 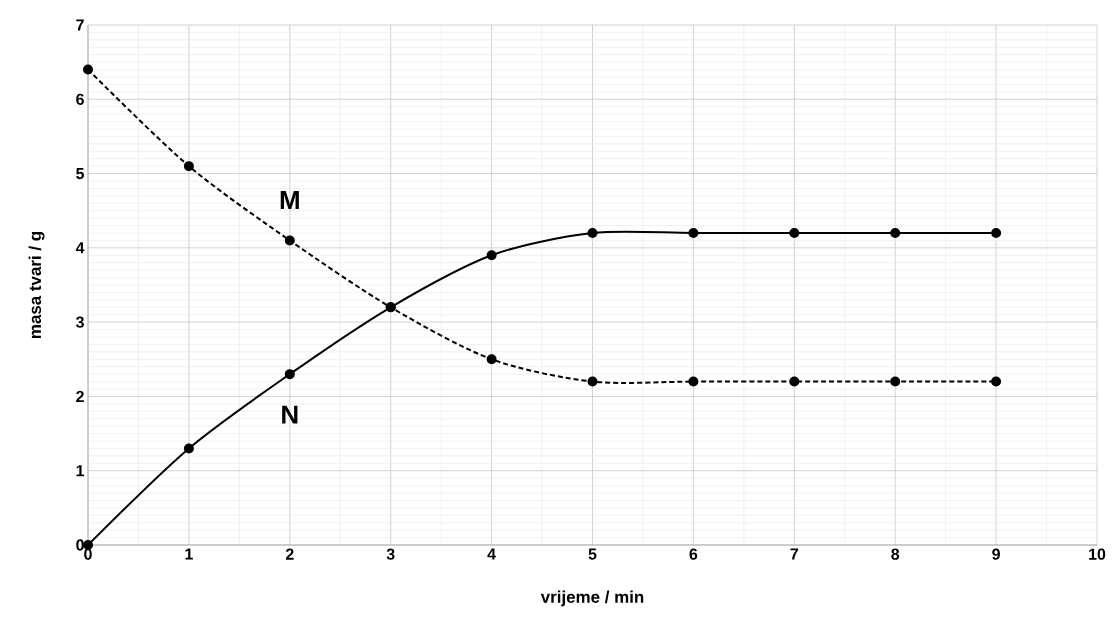 I want to click on y-tick-label: 7, so click(x=80, y=25).